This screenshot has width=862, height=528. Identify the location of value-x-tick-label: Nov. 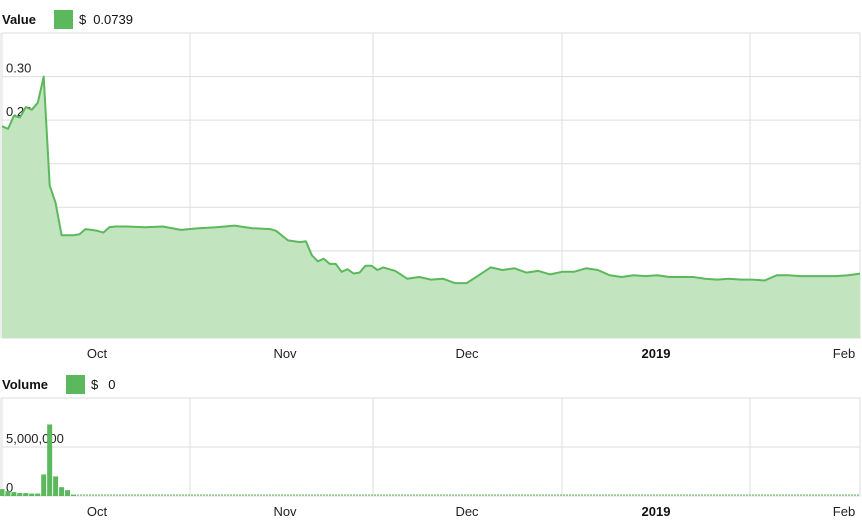
(285, 353).